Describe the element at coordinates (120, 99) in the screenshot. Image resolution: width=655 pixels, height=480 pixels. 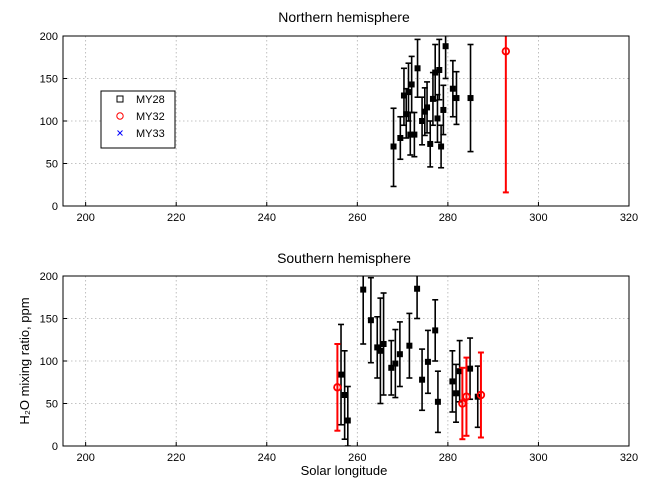
I see `square-marker-icon` at that location.